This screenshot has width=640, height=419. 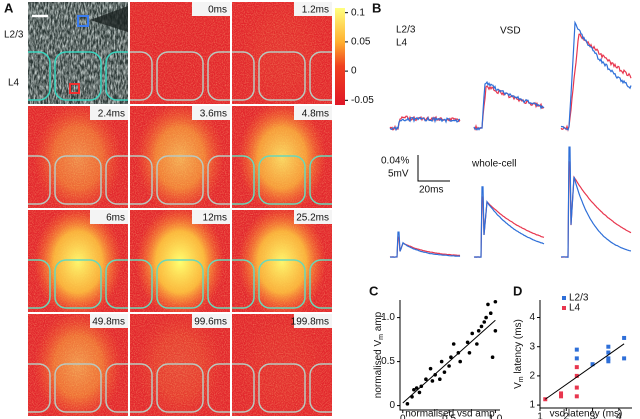 I want to click on y-axis-label: Vm latency (ms), so click(x=519, y=354).